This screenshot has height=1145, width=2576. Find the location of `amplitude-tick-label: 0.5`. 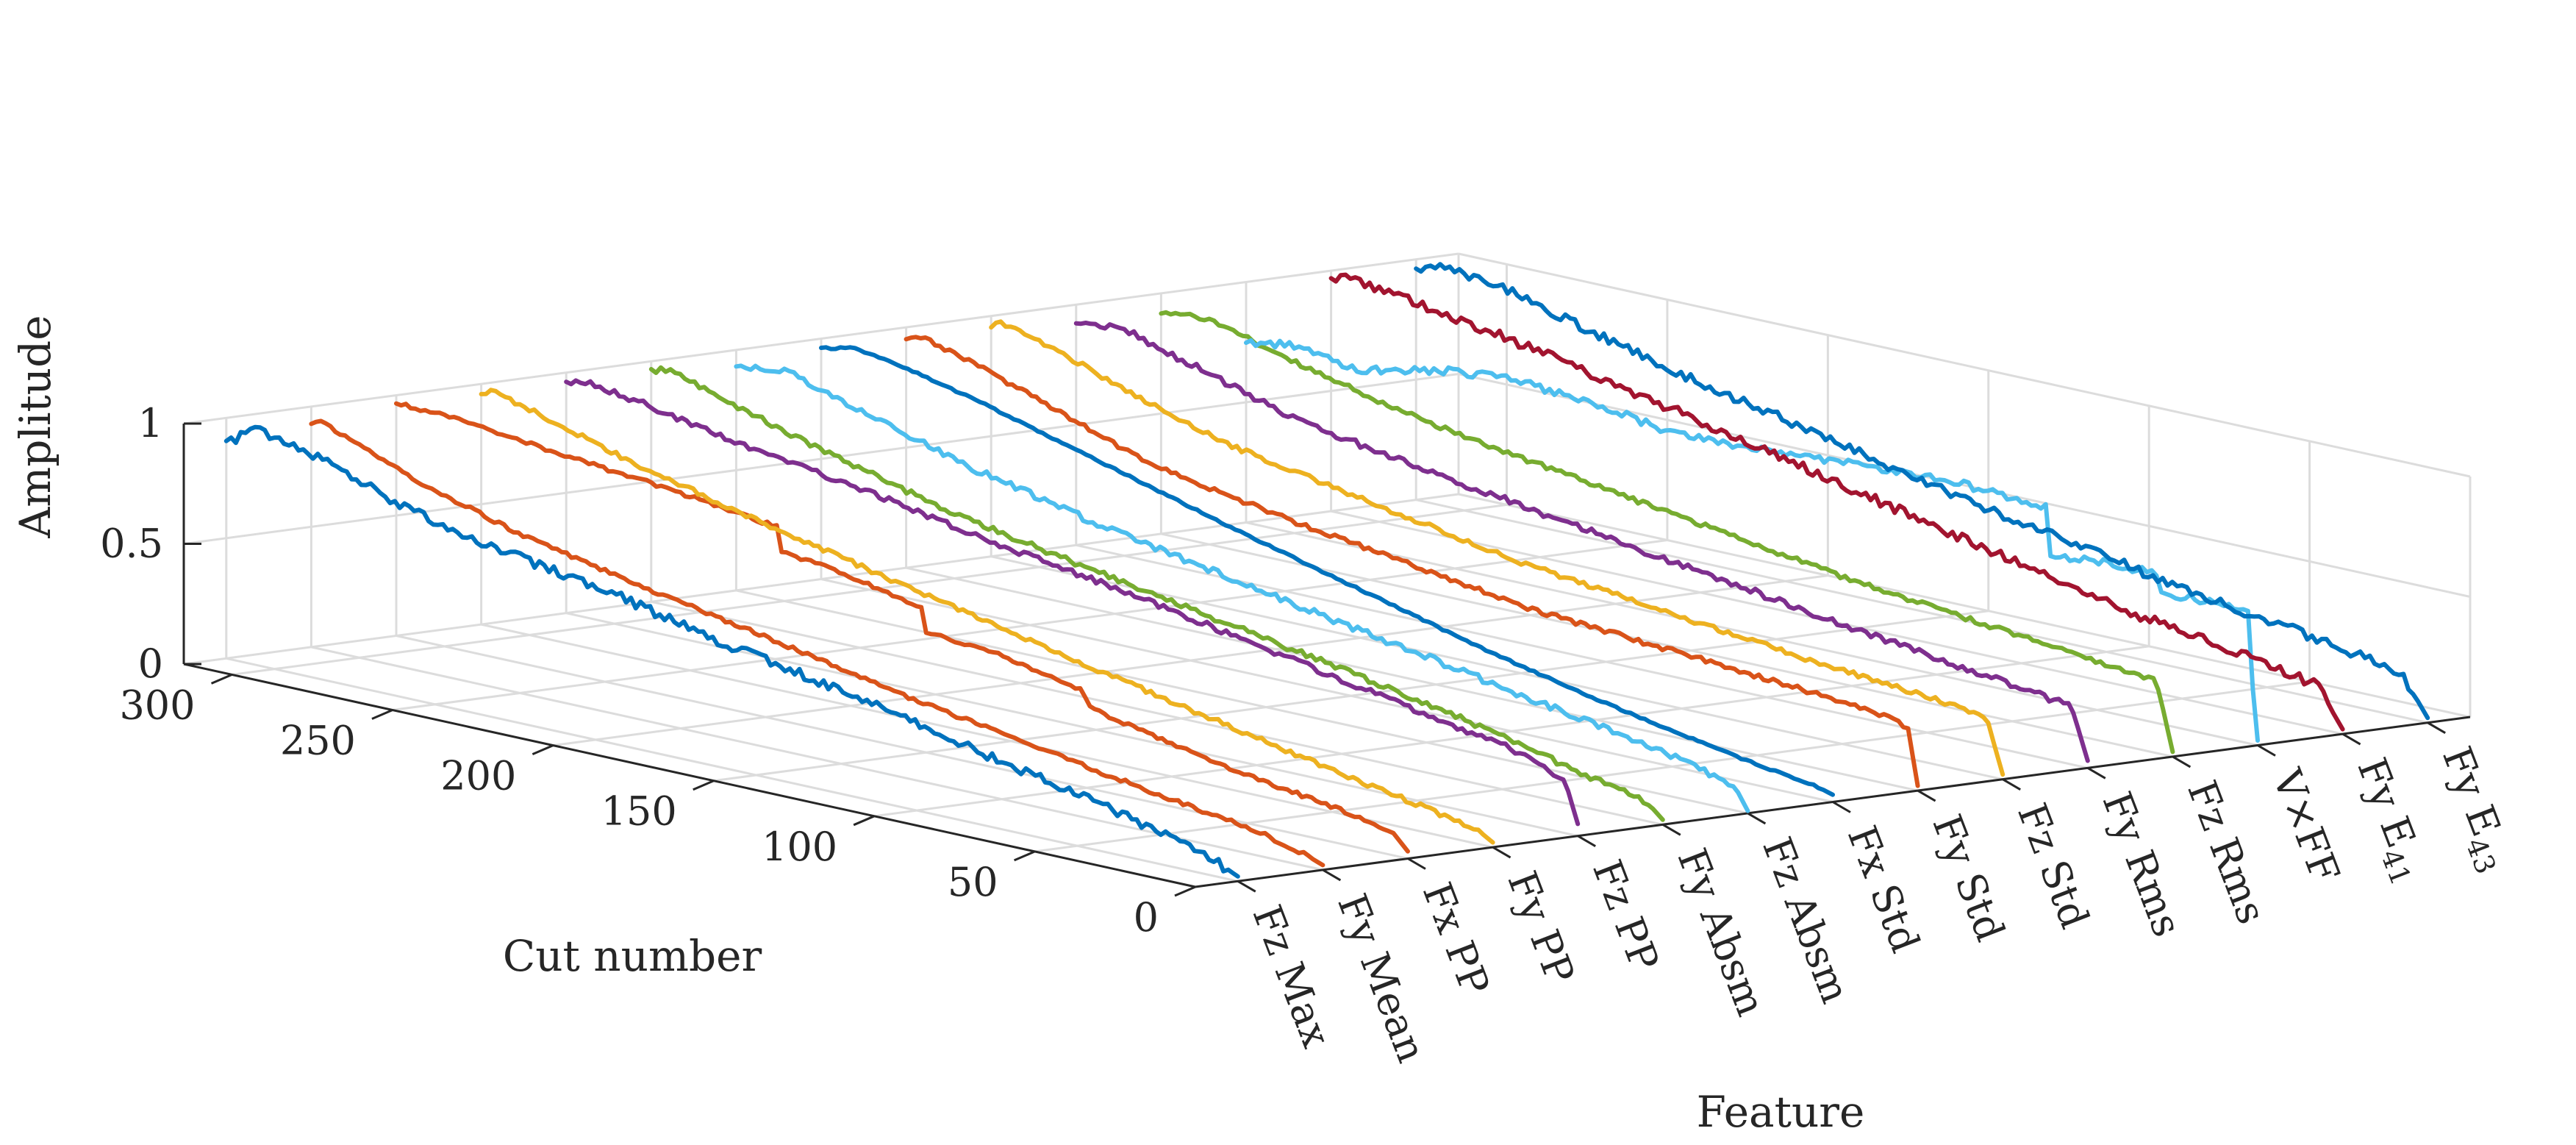

amplitude-tick-label: 0.5 is located at coordinates (131, 544).